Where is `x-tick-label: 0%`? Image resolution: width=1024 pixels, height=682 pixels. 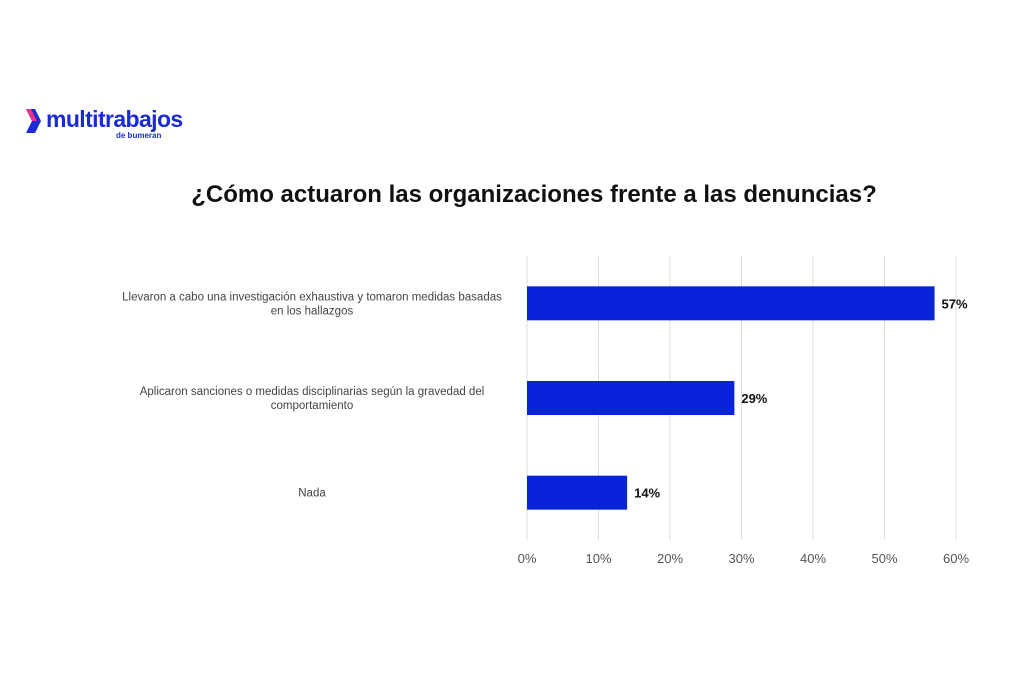 x-tick-label: 0% is located at coordinates (527, 558).